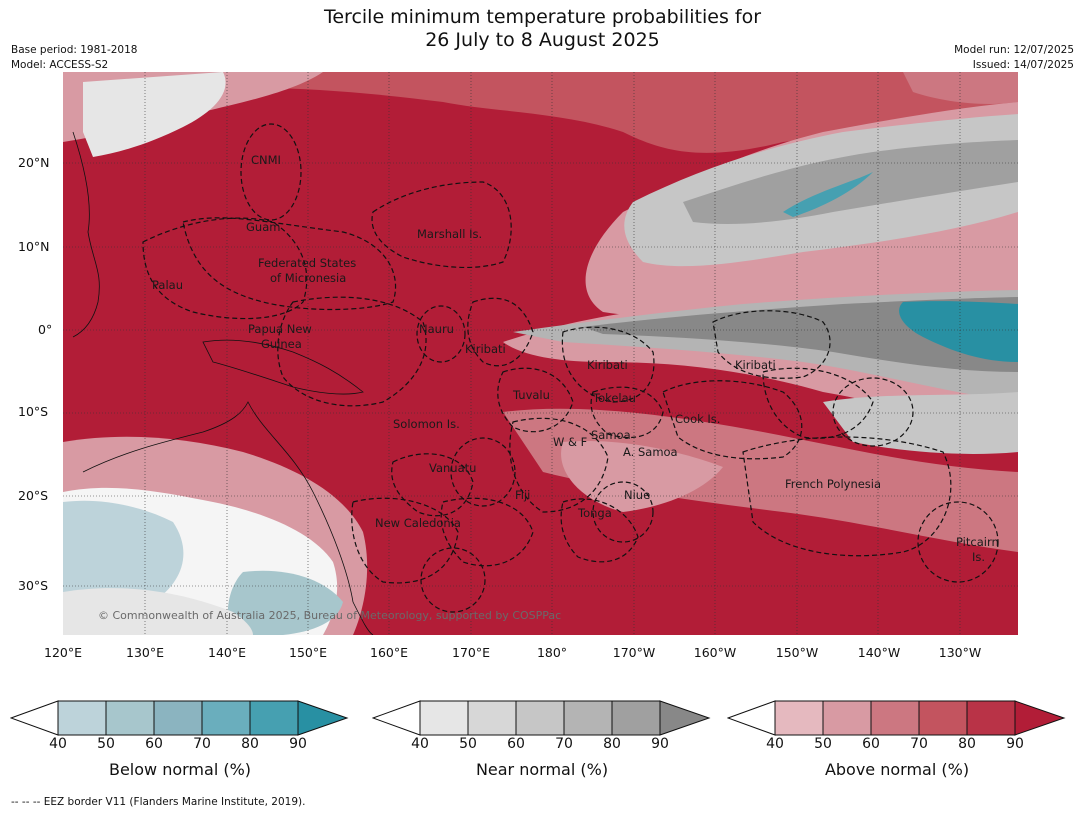 Image resolution: width=1085 pixels, height=816 pixels. I want to click on colorbar-below-tick: 70, so click(202, 744).